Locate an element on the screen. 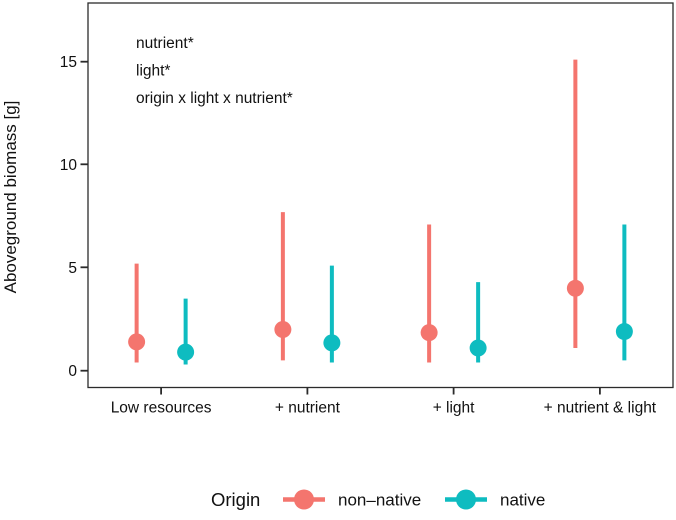 The height and width of the screenshot is (520, 676). legend-key-non-native is located at coordinates (304, 499).